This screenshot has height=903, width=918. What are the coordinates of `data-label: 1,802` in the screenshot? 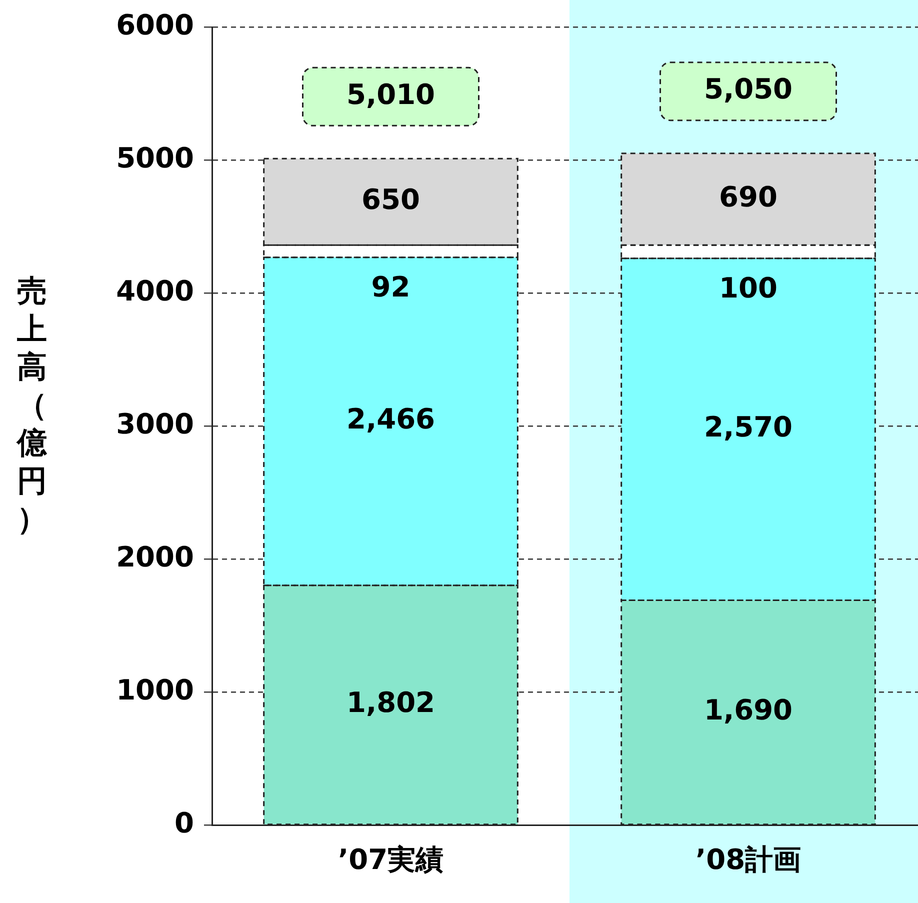 It's located at (391, 703).